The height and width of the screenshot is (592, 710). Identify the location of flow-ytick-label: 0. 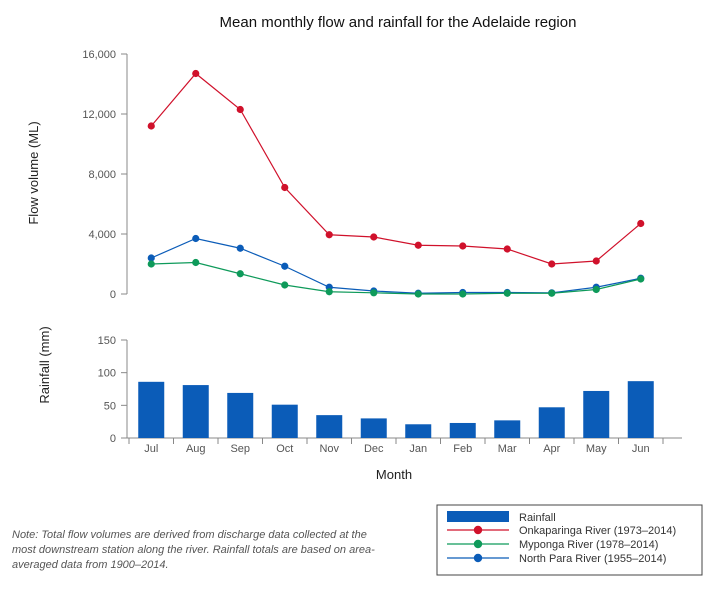
(113, 295).